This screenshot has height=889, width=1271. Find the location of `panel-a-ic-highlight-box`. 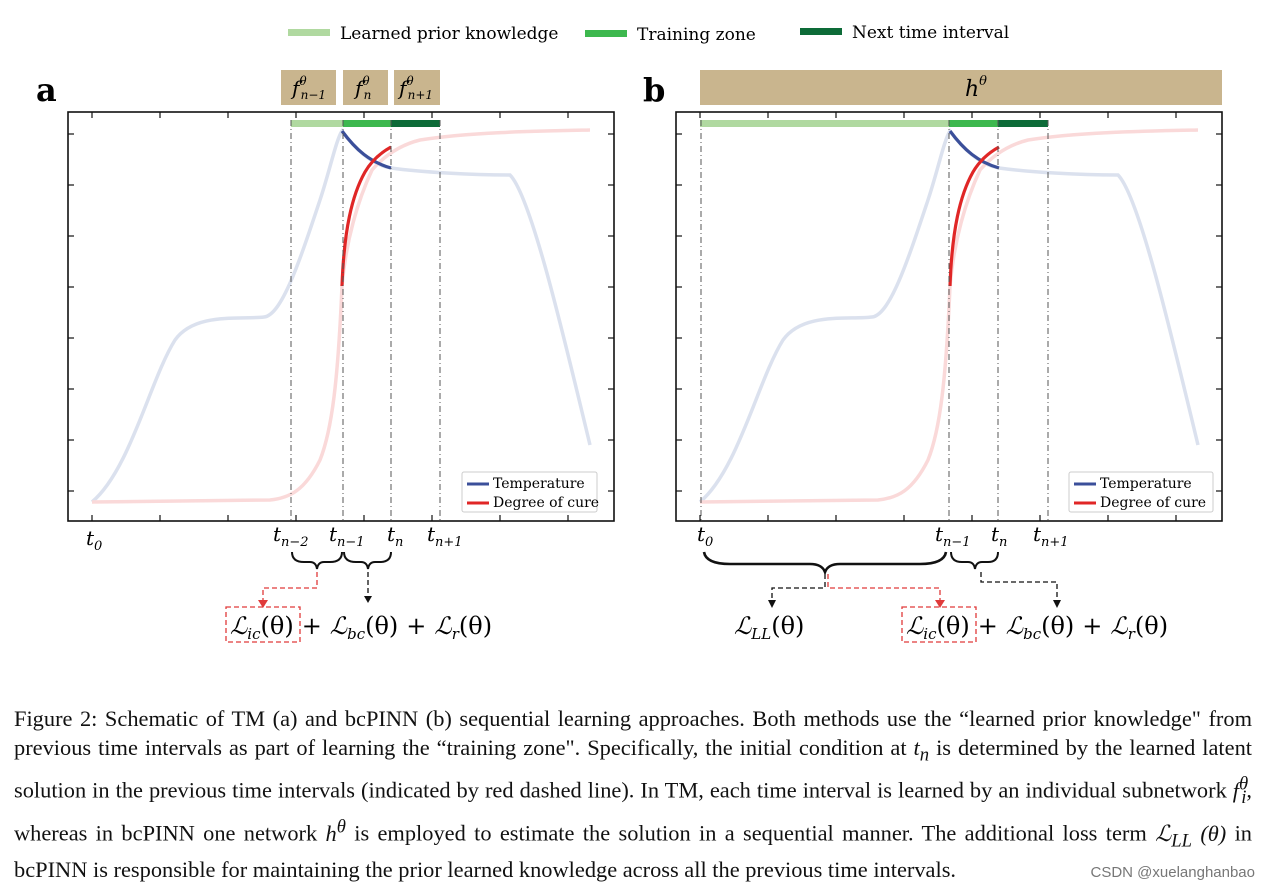

panel-a-ic-highlight-box is located at coordinates (263, 624).